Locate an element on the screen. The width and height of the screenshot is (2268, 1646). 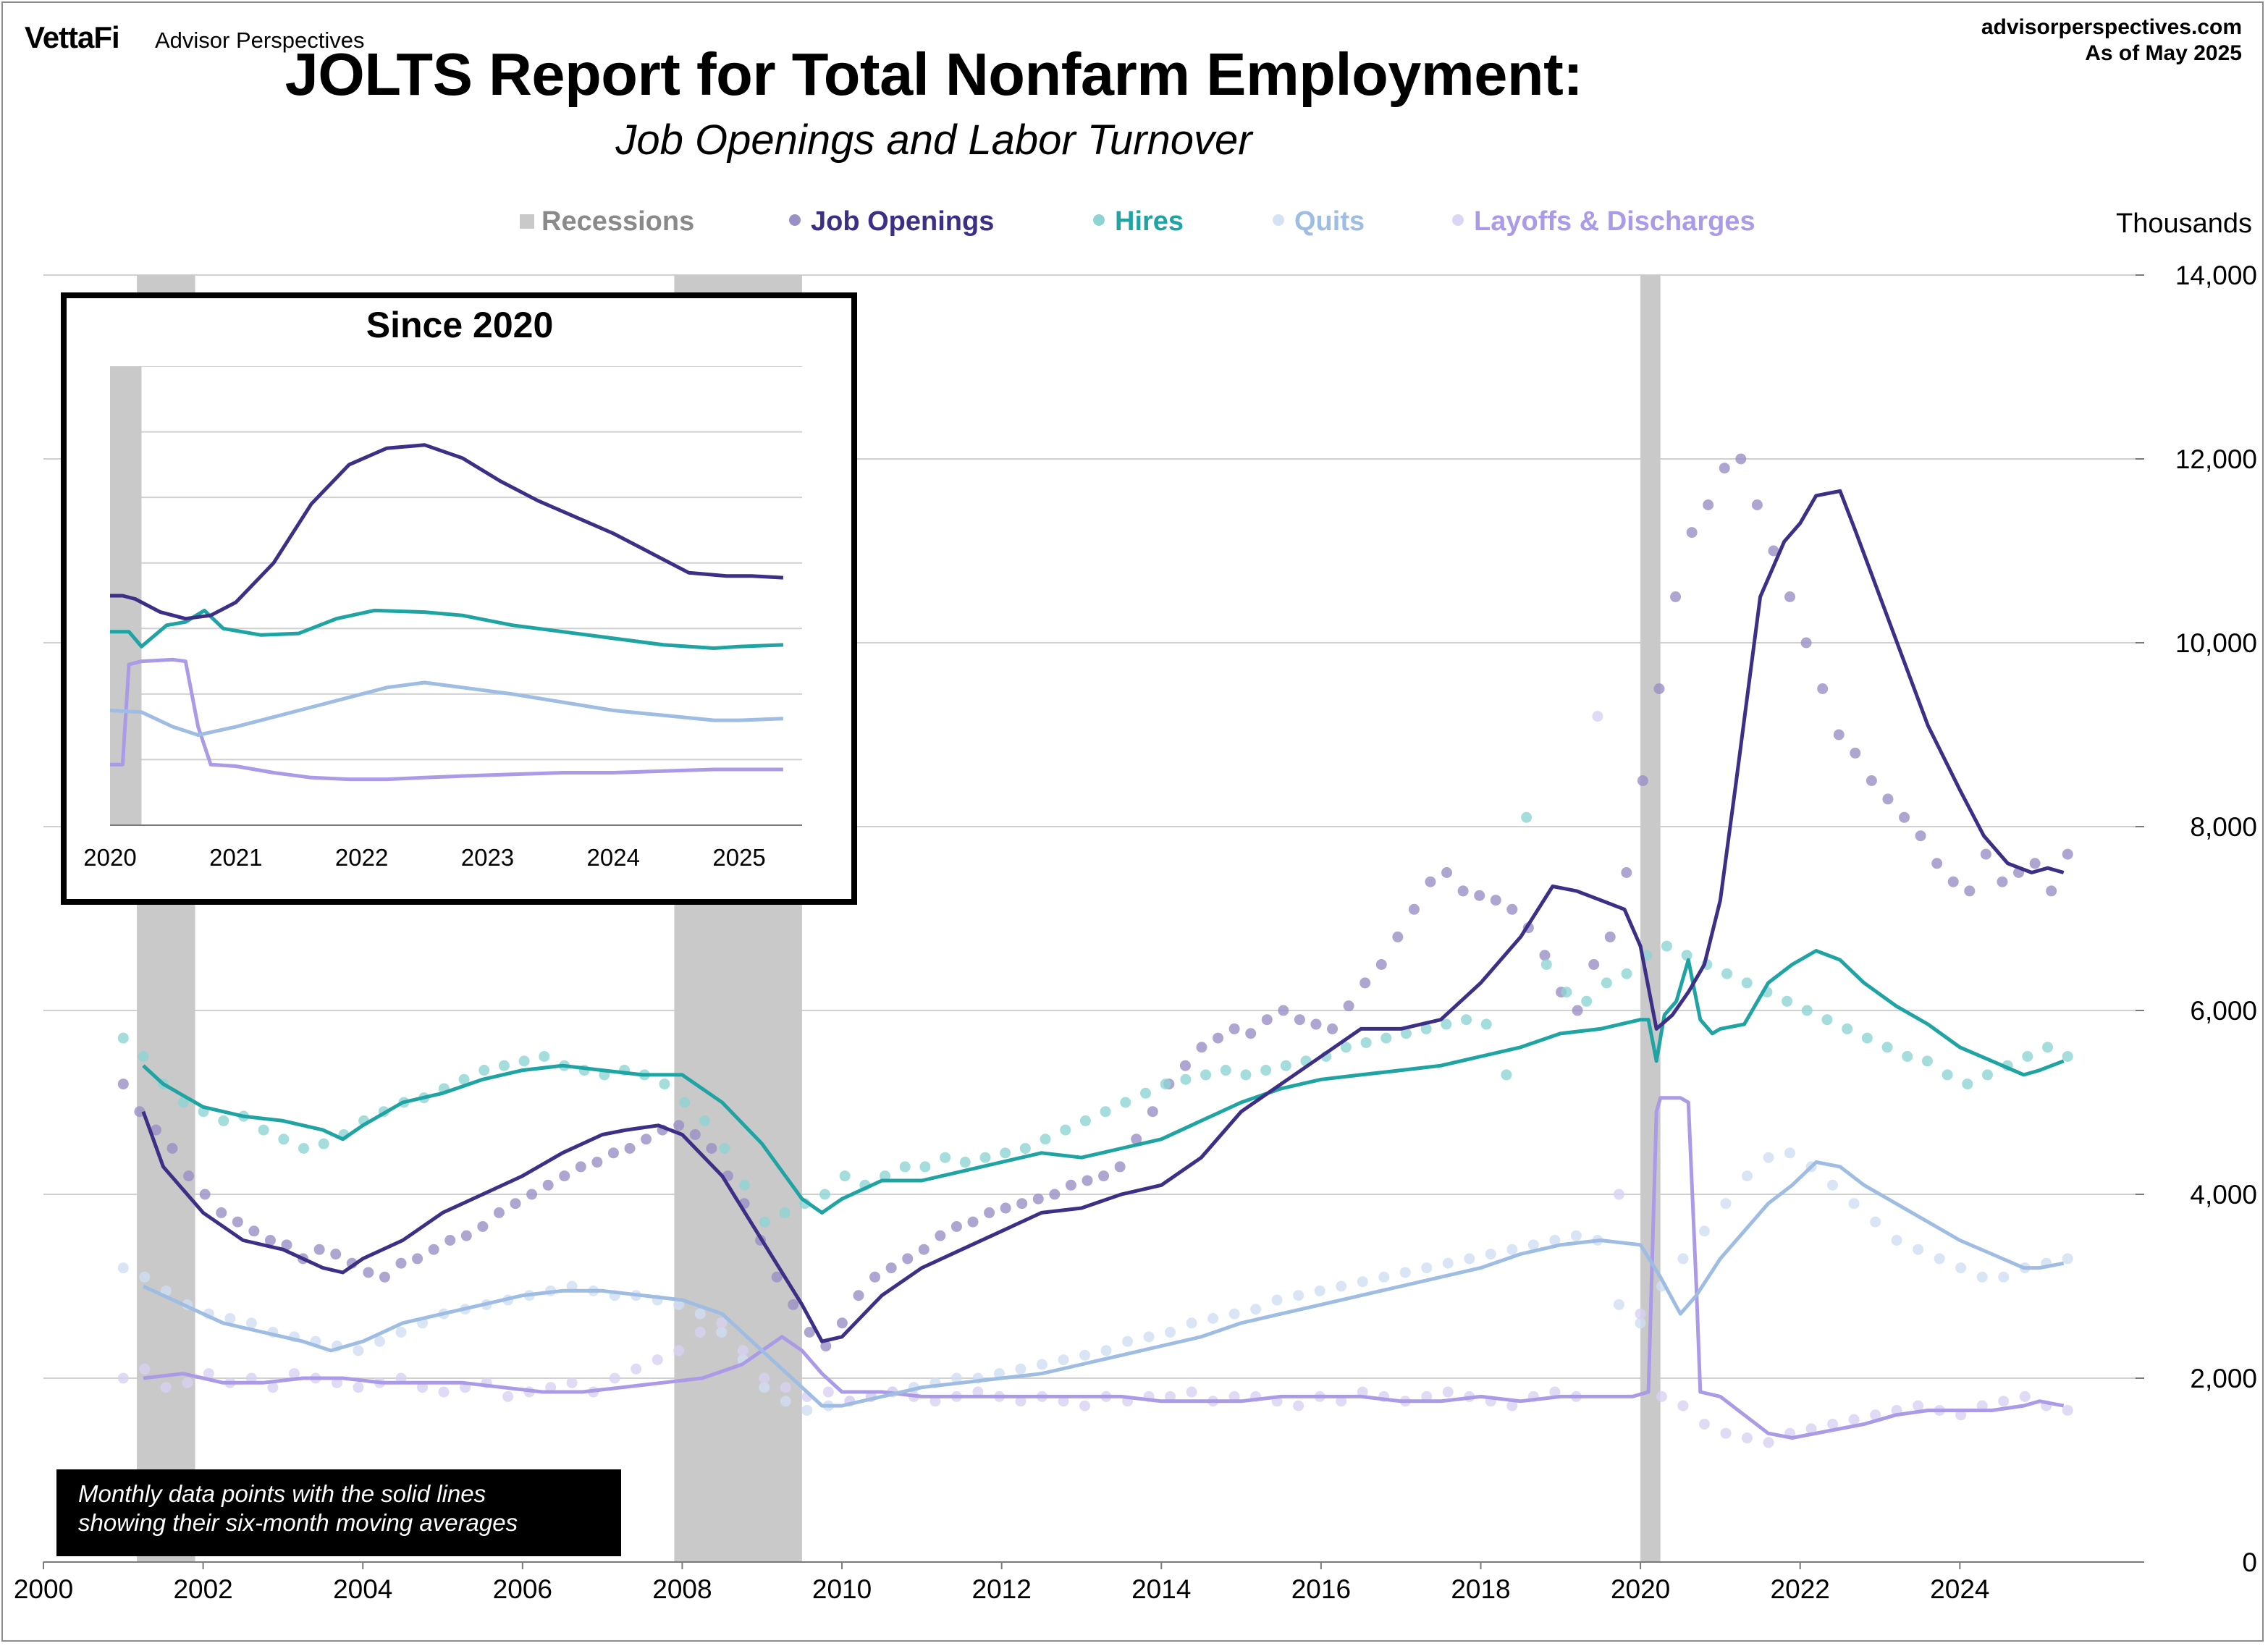
legend-layoffs-dot is located at coordinates (1458, 220).